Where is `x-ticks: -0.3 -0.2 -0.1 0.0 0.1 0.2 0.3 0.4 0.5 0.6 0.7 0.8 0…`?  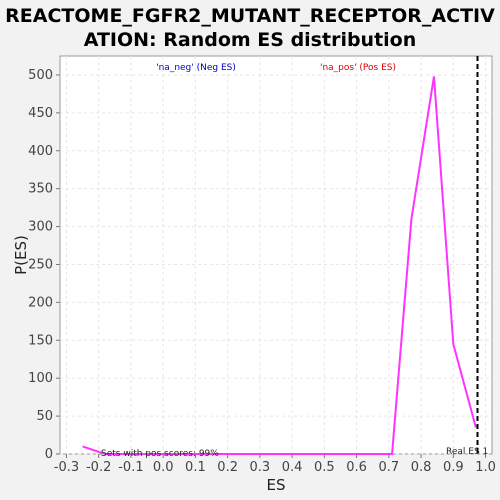
x-ticks: -0.3 -0.2 -0.1 0.0 0.1 0.2 0.3 0.4 0.5 0.6 0.7 0.8 0… is located at coordinates (275, 464).